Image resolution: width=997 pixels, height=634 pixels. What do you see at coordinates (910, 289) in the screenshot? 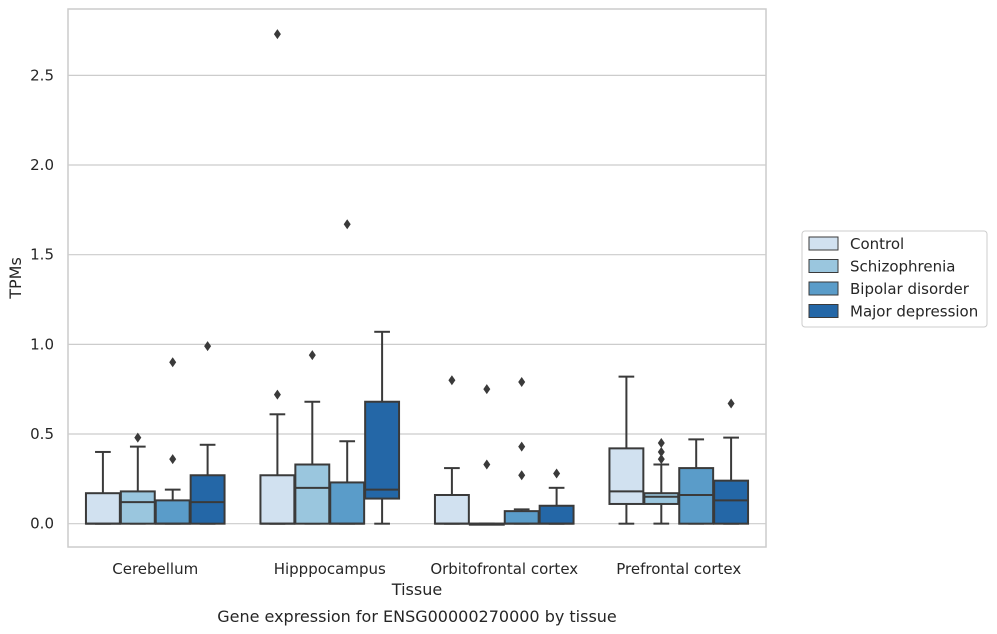
I see `legend-label: Bipolar disorder` at bounding box center [910, 289].